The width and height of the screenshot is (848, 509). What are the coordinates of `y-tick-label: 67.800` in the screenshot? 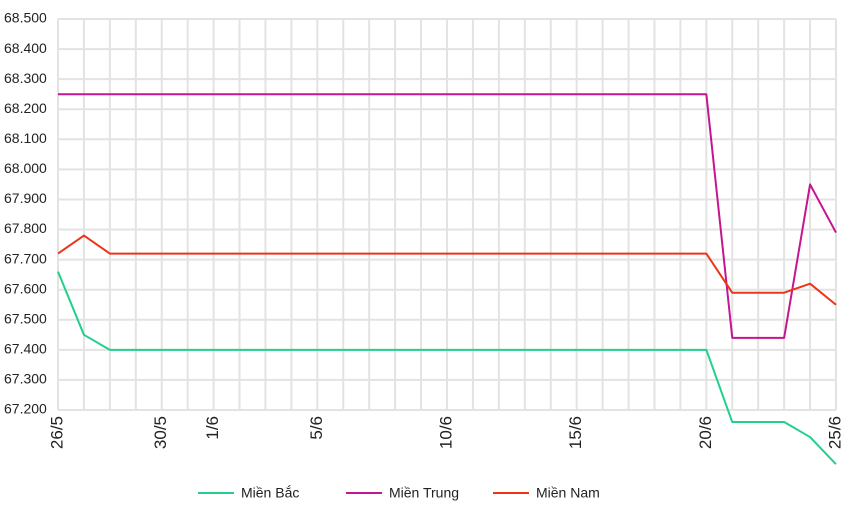 It's located at (25, 228).